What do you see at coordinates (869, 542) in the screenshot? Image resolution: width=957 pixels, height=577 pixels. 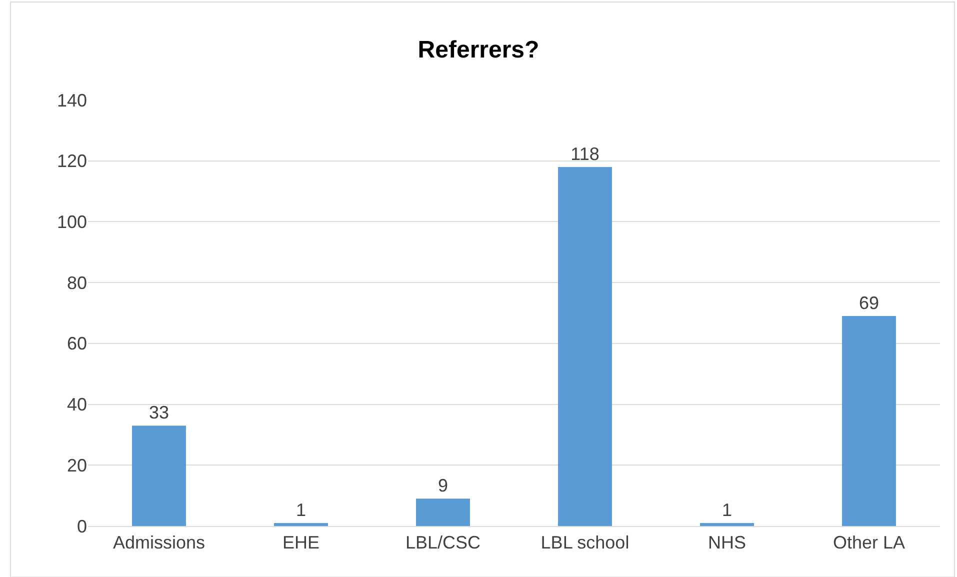 I see `x-tick-label: Other LA` at bounding box center [869, 542].